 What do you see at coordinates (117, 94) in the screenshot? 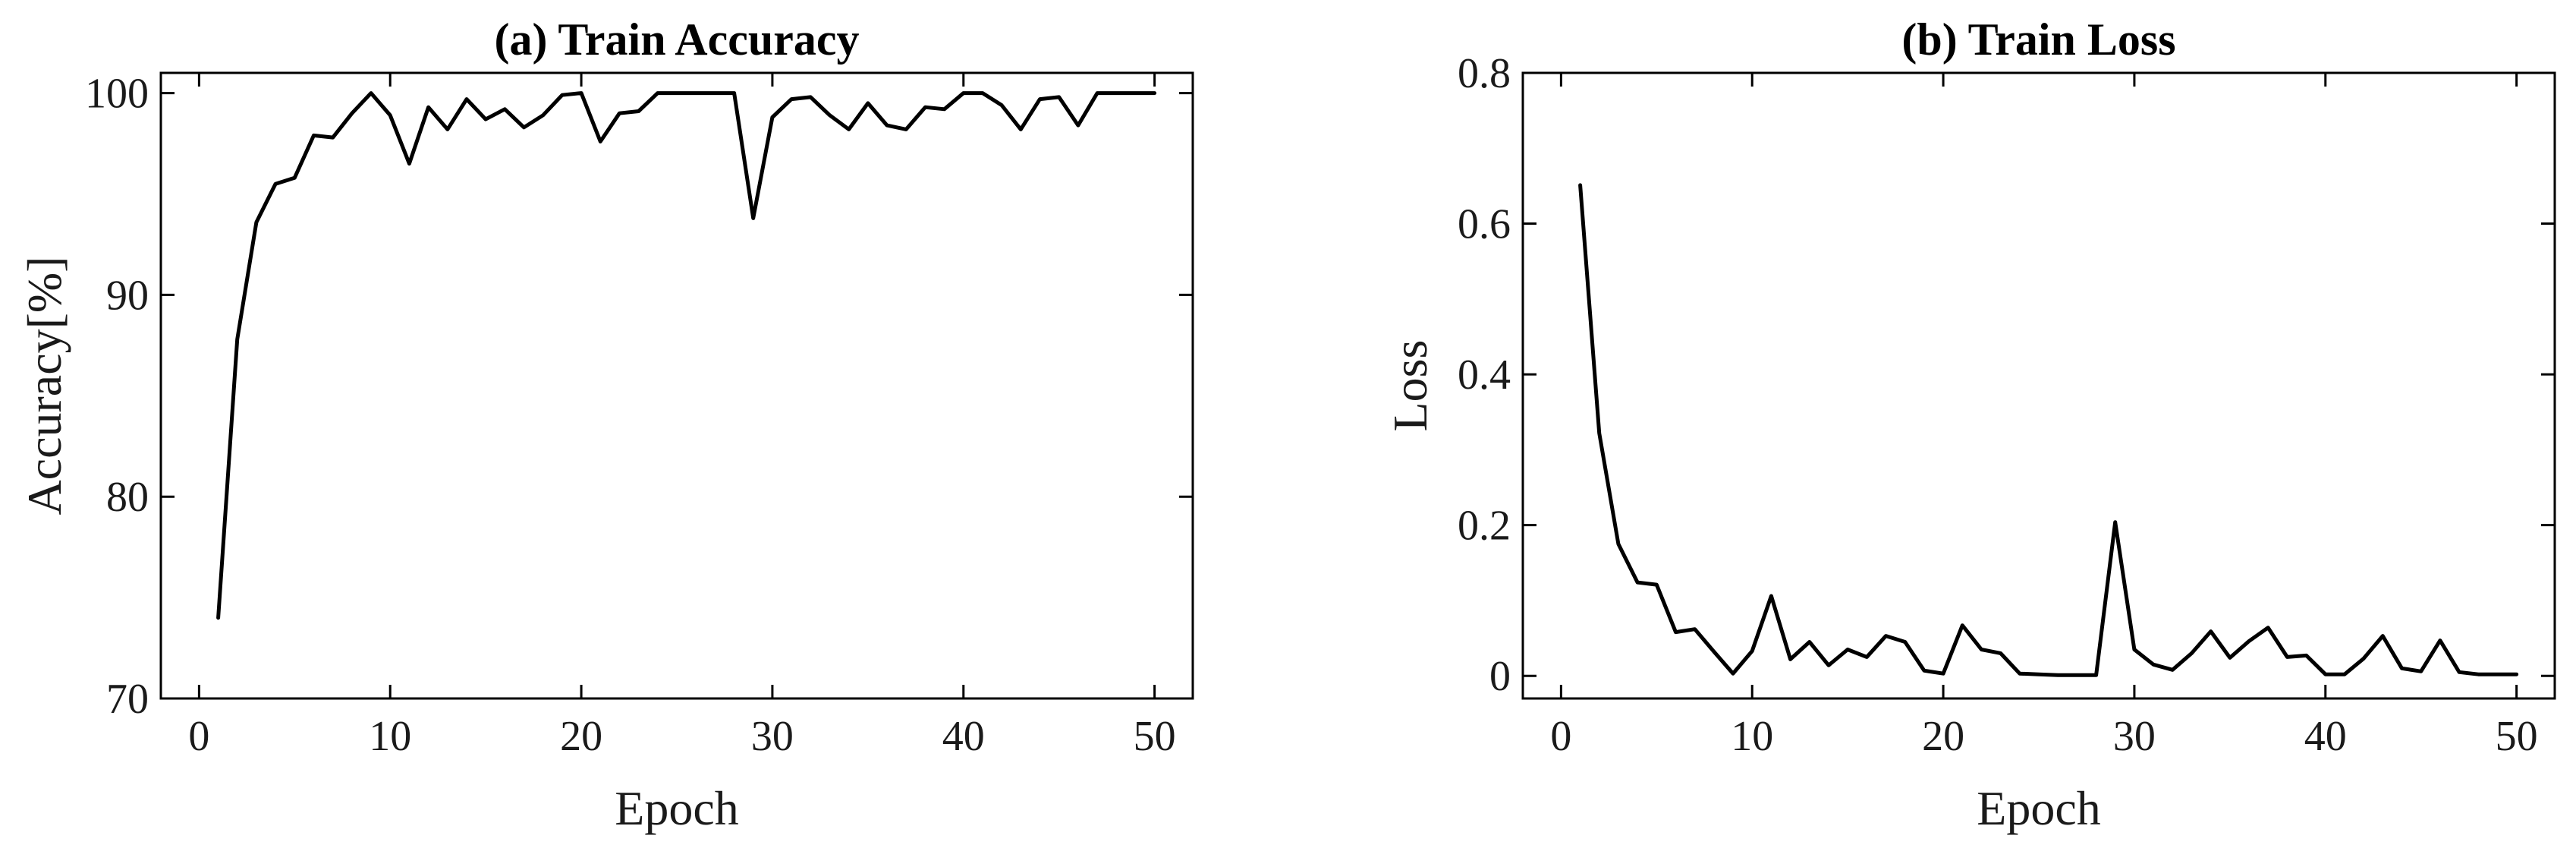
I see `y-tick-label: 100` at bounding box center [117, 94].